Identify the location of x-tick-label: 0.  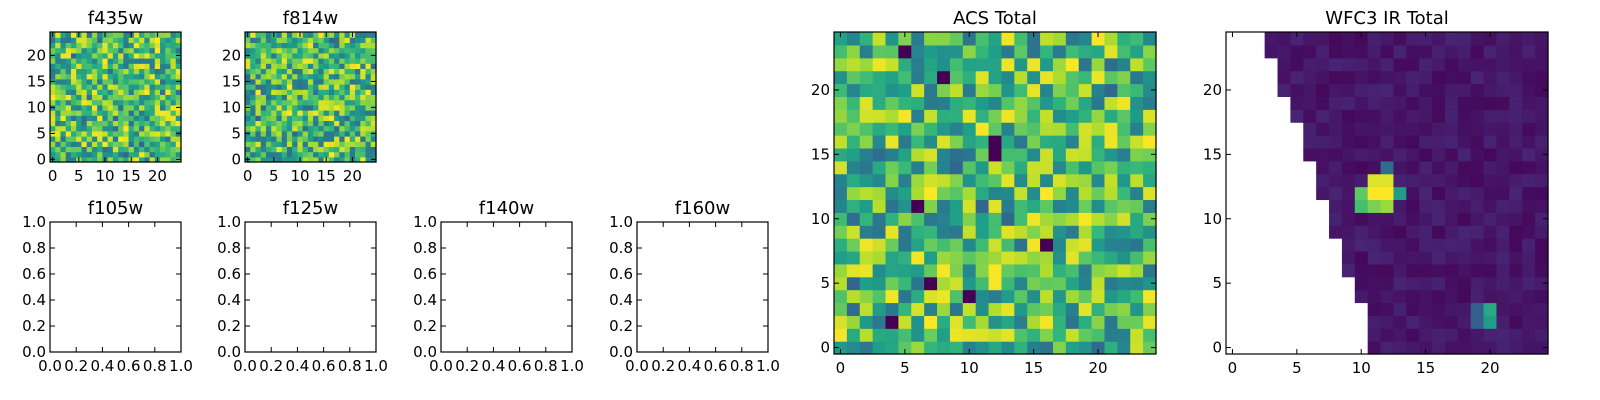
(248, 176).